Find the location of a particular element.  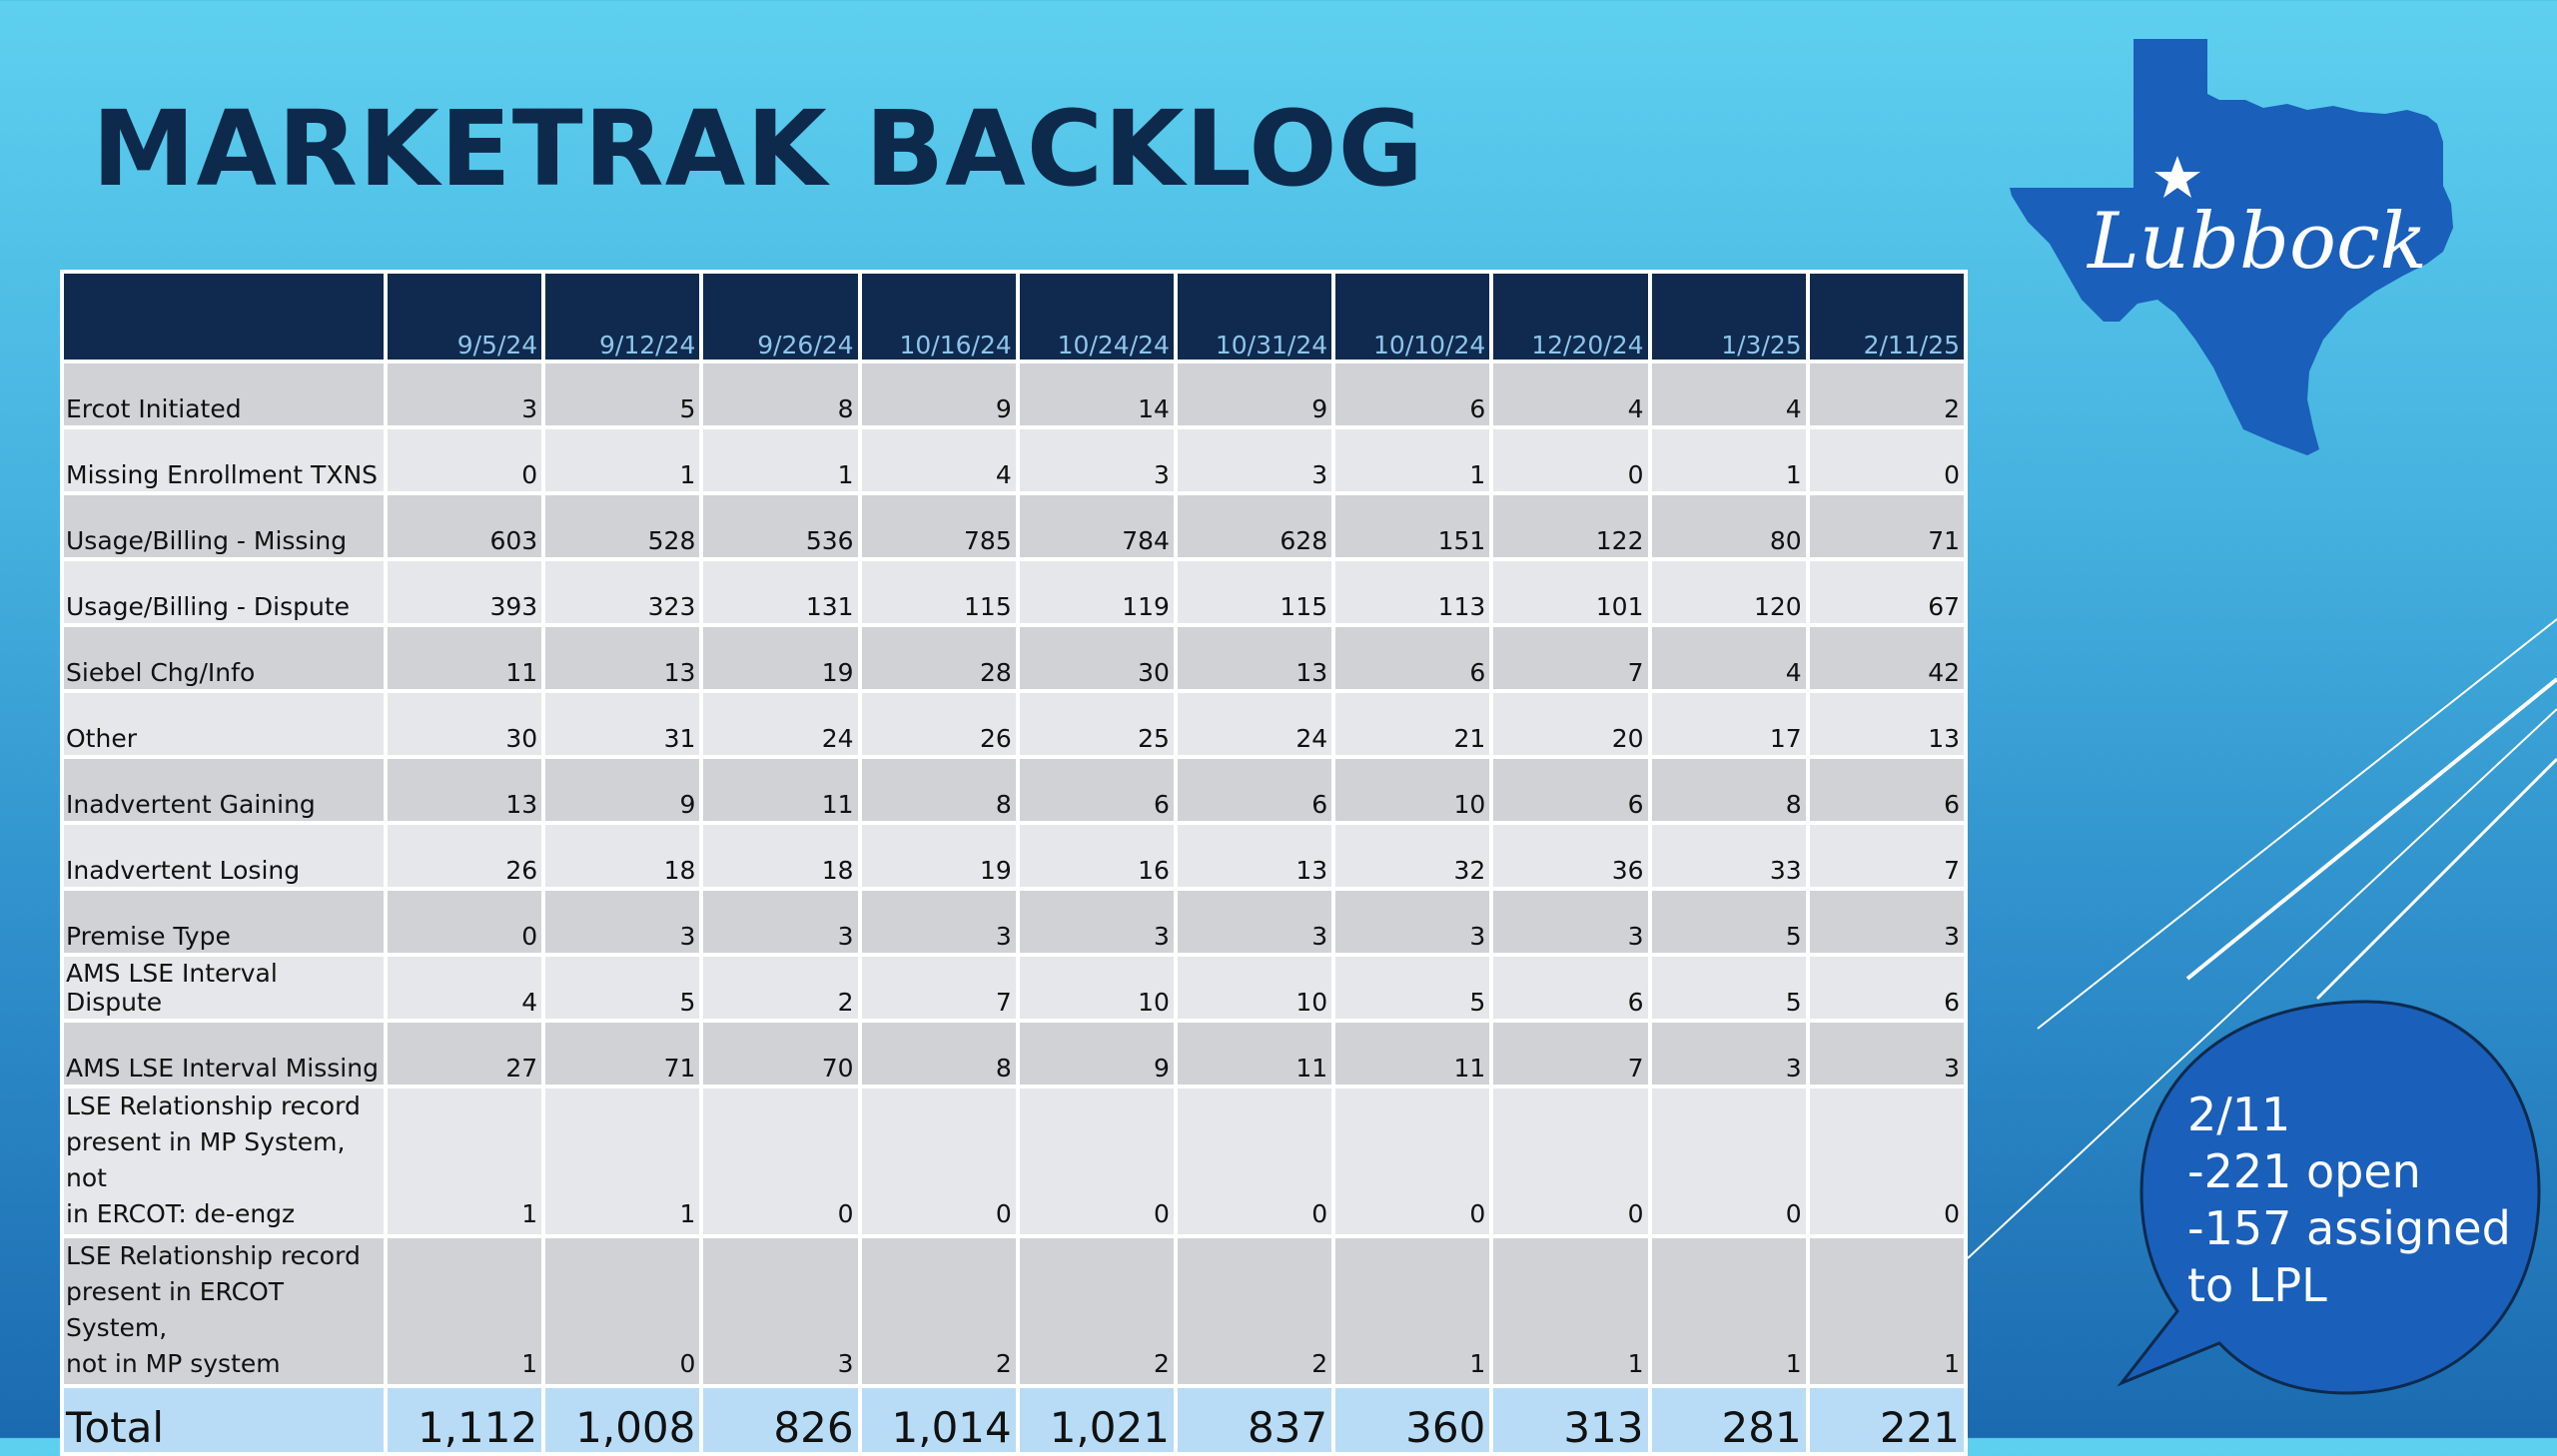

column-header: 10/16/24 is located at coordinates (938, 317).